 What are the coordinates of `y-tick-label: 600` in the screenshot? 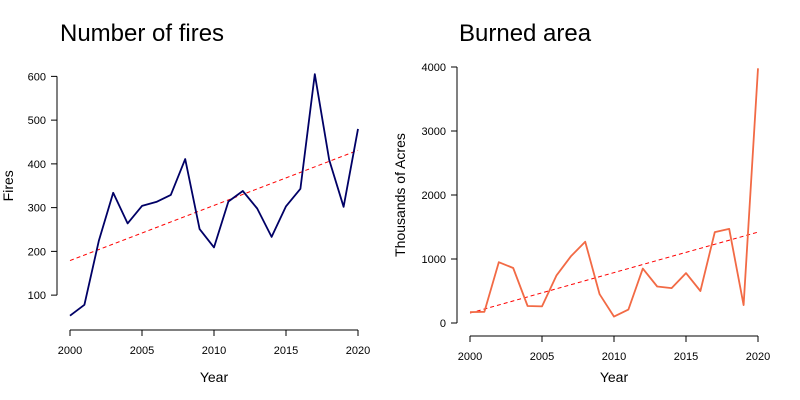 It's located at (37, 77).